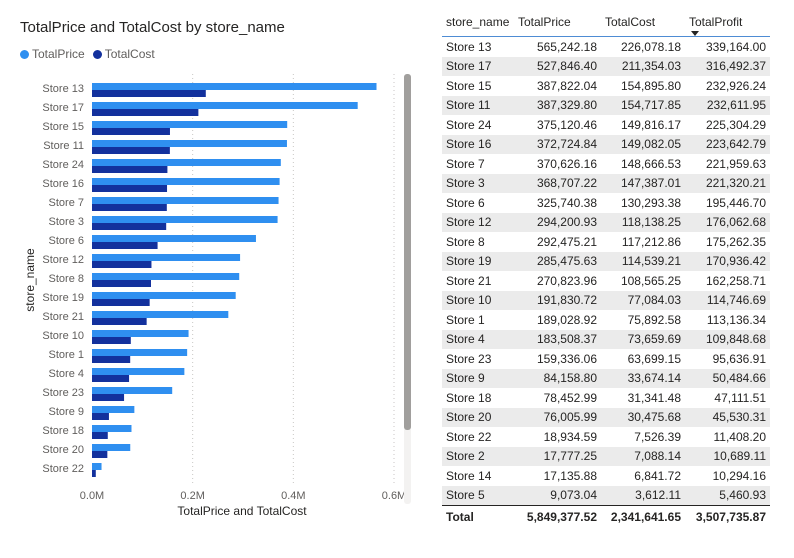  I want to click on table-row: Store 20 76,005.99 30,475.68 45,530.31, so click(606, 417).